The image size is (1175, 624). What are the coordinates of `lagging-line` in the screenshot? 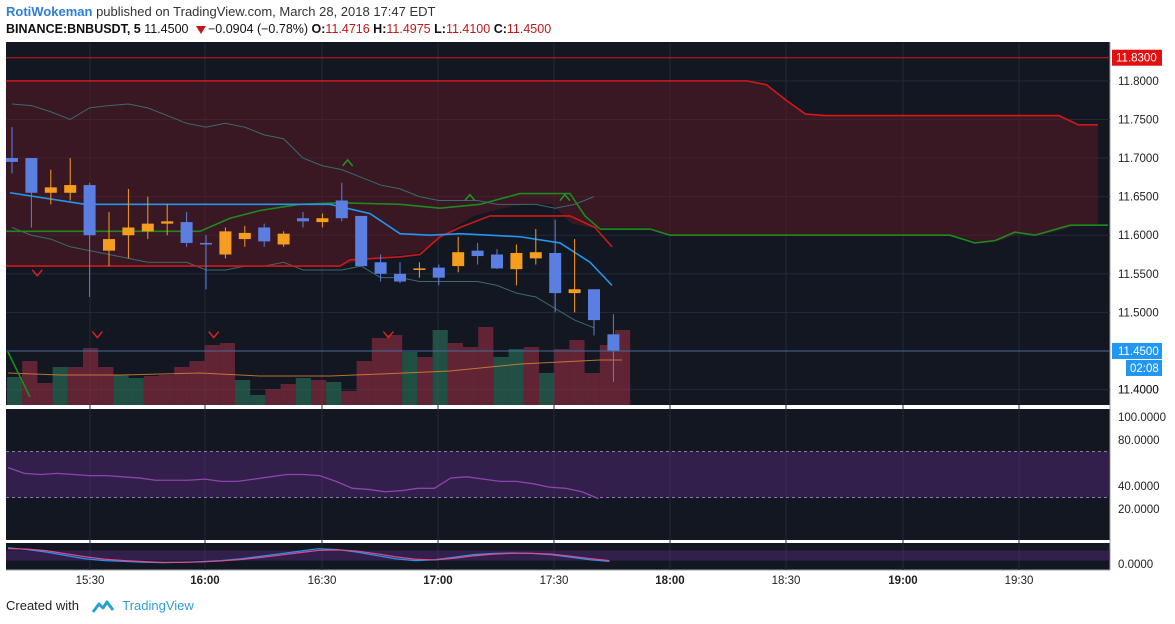 It's located at (19, 374).